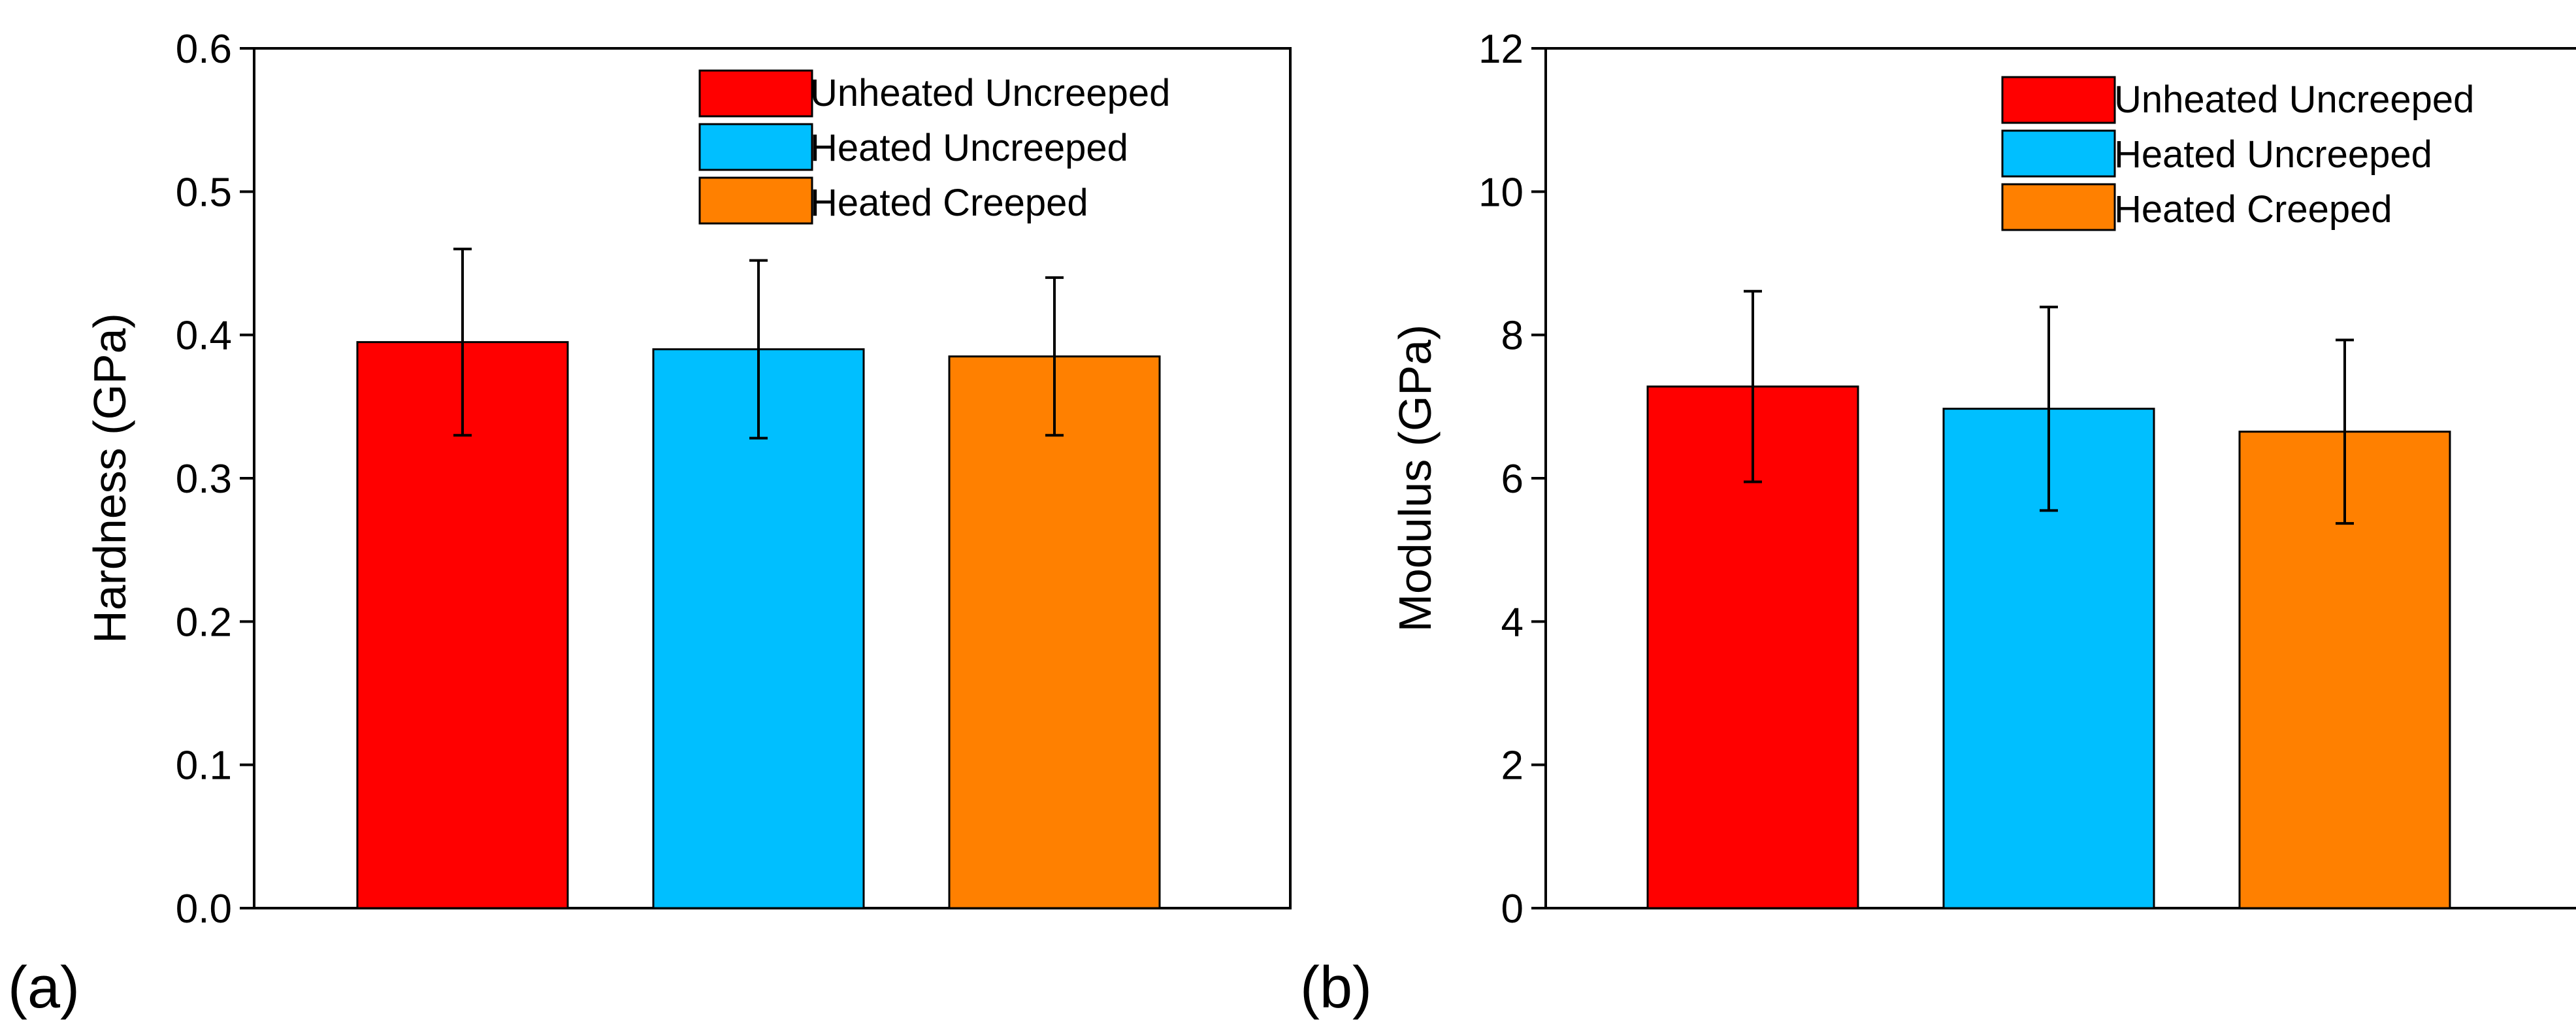  I want to click on y-tick-label: 0.2, so click(204, 622).